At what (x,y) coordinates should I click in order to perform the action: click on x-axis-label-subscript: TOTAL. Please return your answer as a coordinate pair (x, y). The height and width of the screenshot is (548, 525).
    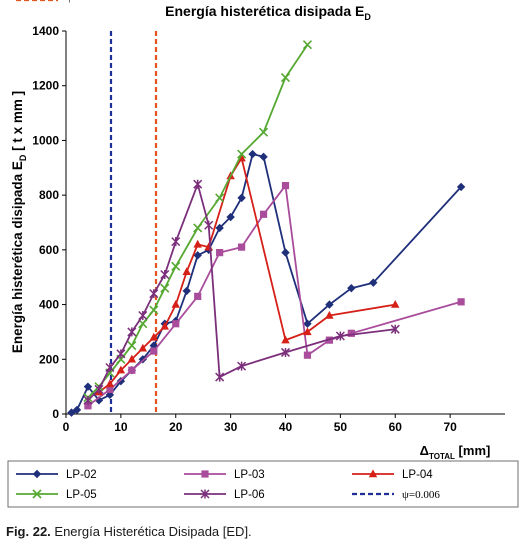
    Looking at the image, I should click on (442, 456).